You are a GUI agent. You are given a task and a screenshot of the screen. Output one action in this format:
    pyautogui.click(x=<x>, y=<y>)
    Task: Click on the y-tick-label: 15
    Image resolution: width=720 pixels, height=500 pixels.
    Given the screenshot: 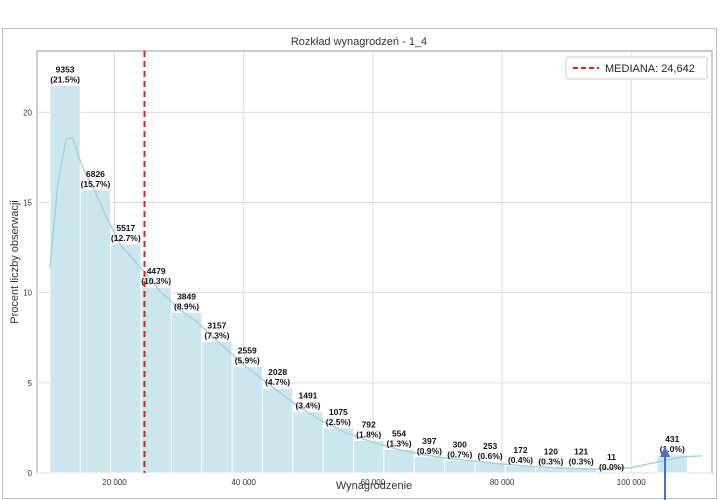 What is the action you would take?
    pyautogui.click(x=27, y=202)
    